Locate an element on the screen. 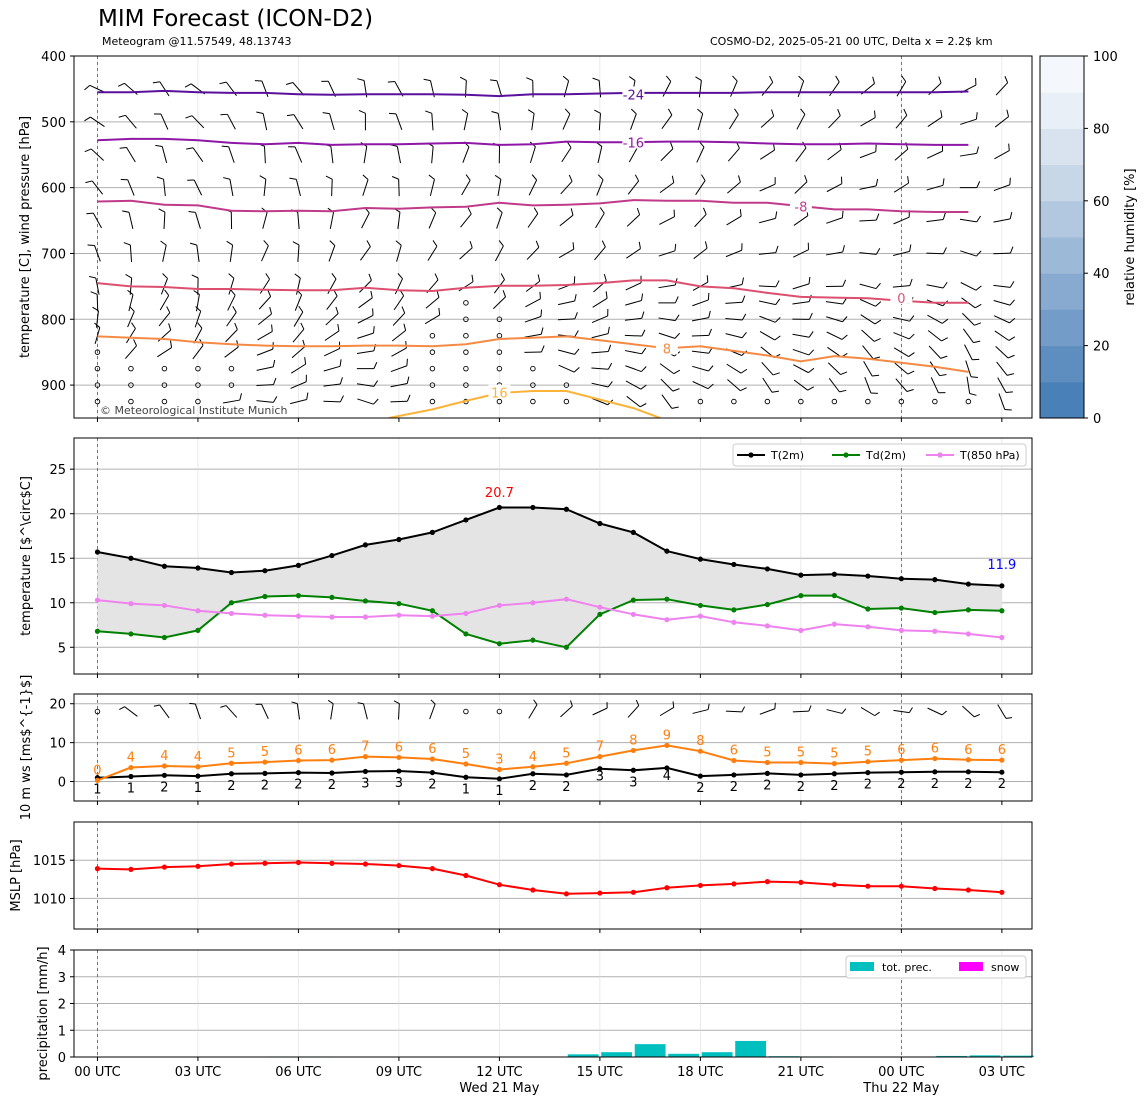 This screenshot has width=1148, height=1105. t2m-point is located at coordinates (868, 576).